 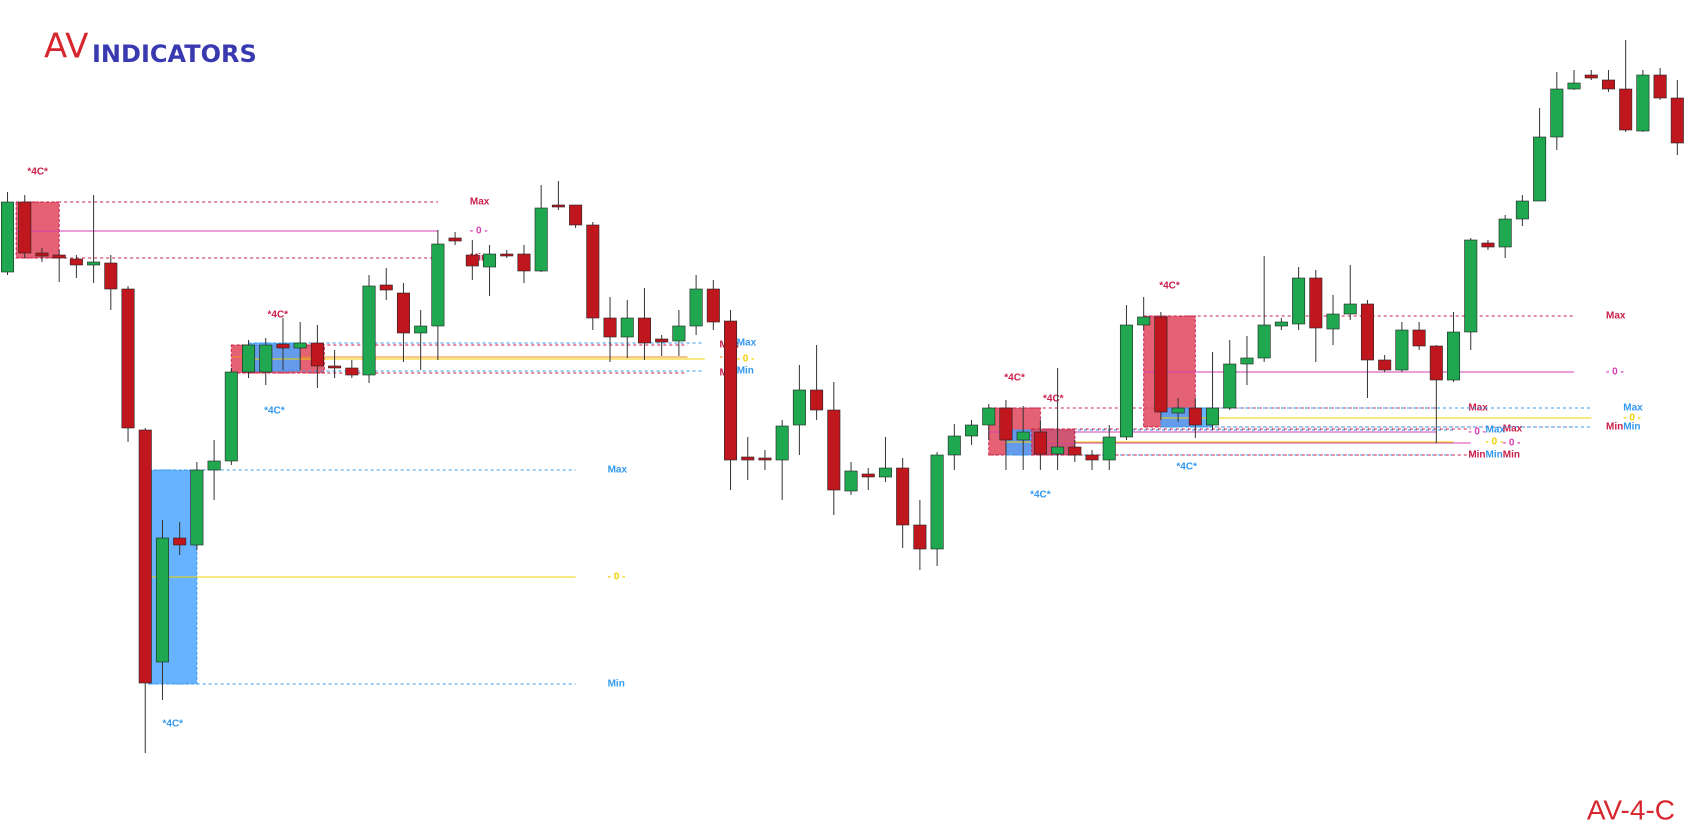 I want to click on logo-text: INDICATORS, so click(x=174, y=54).